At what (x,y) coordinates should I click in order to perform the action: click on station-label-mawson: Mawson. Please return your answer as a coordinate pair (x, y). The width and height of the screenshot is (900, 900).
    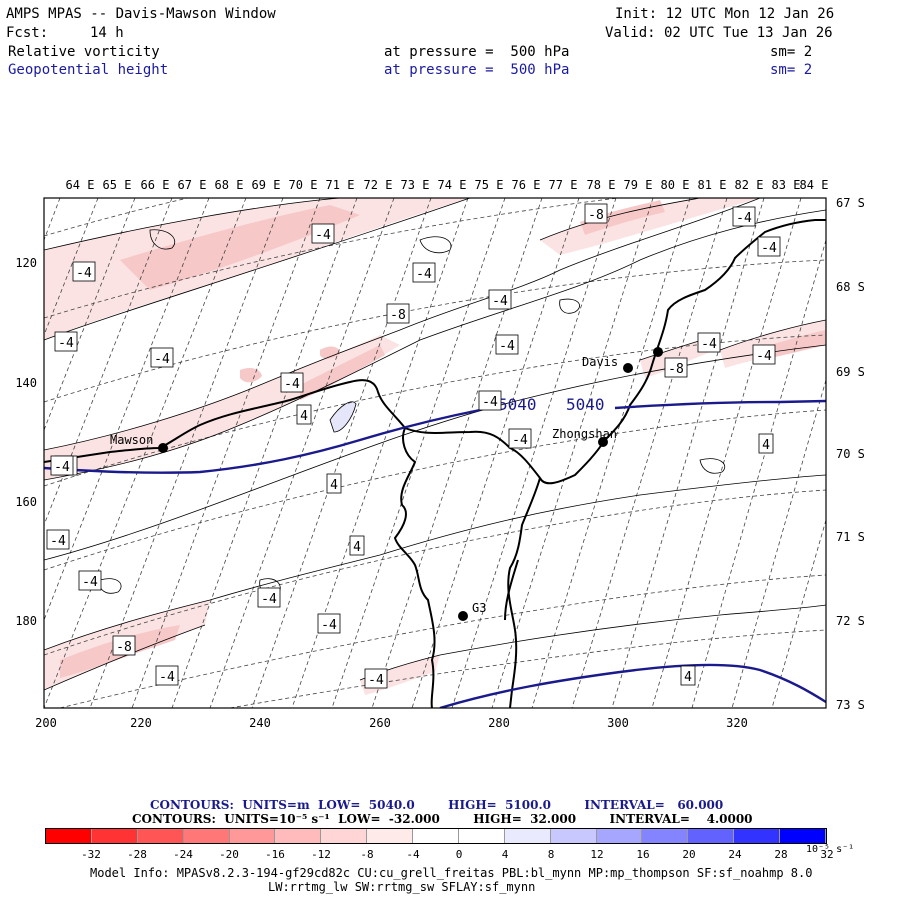
    Looking at the image, I should click on (131, 440).